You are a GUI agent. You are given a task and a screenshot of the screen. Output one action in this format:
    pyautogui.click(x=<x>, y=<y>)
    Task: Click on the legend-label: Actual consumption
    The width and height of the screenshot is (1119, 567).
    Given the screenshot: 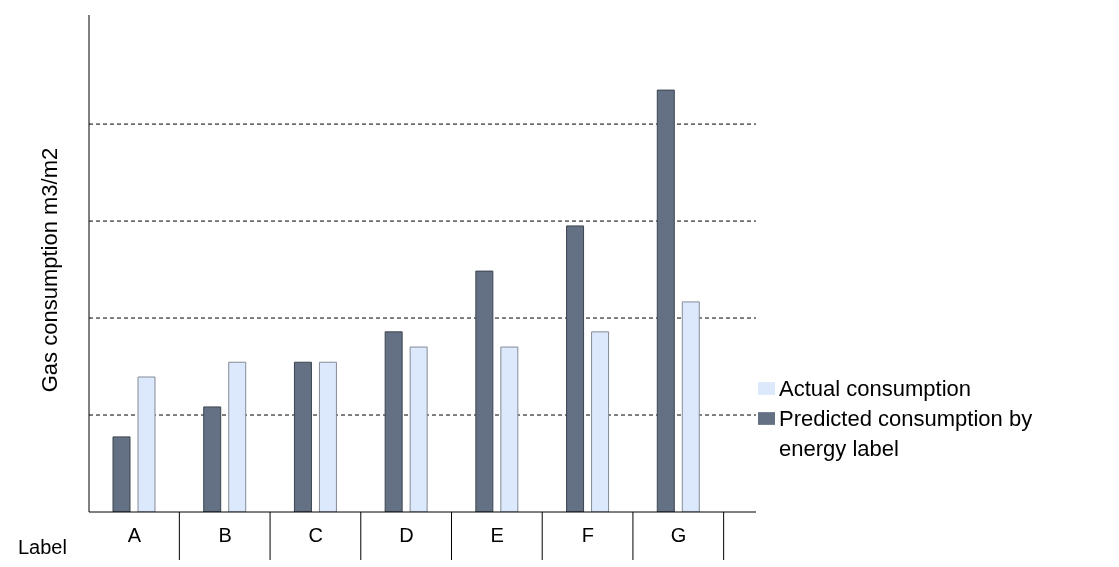 What is the action you would take?
    pyautogui.click(x=875, y=389)
    